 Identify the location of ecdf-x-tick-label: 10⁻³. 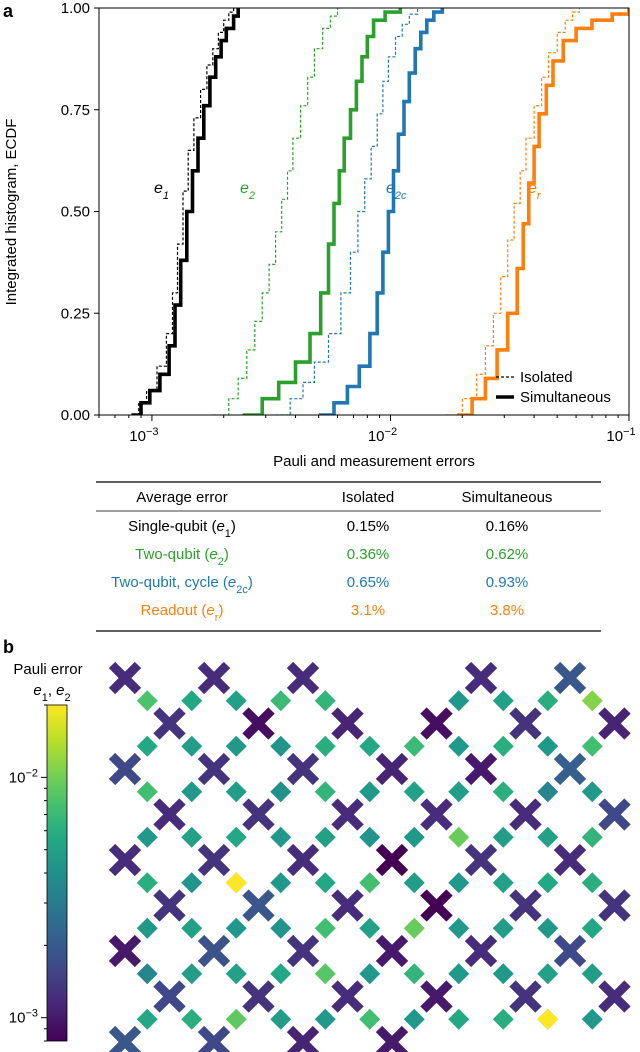
(143, 435).